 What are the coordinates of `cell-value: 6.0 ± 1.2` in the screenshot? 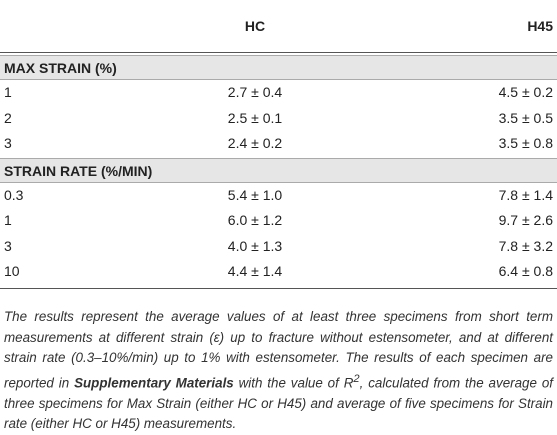 It's located at (255, 220).